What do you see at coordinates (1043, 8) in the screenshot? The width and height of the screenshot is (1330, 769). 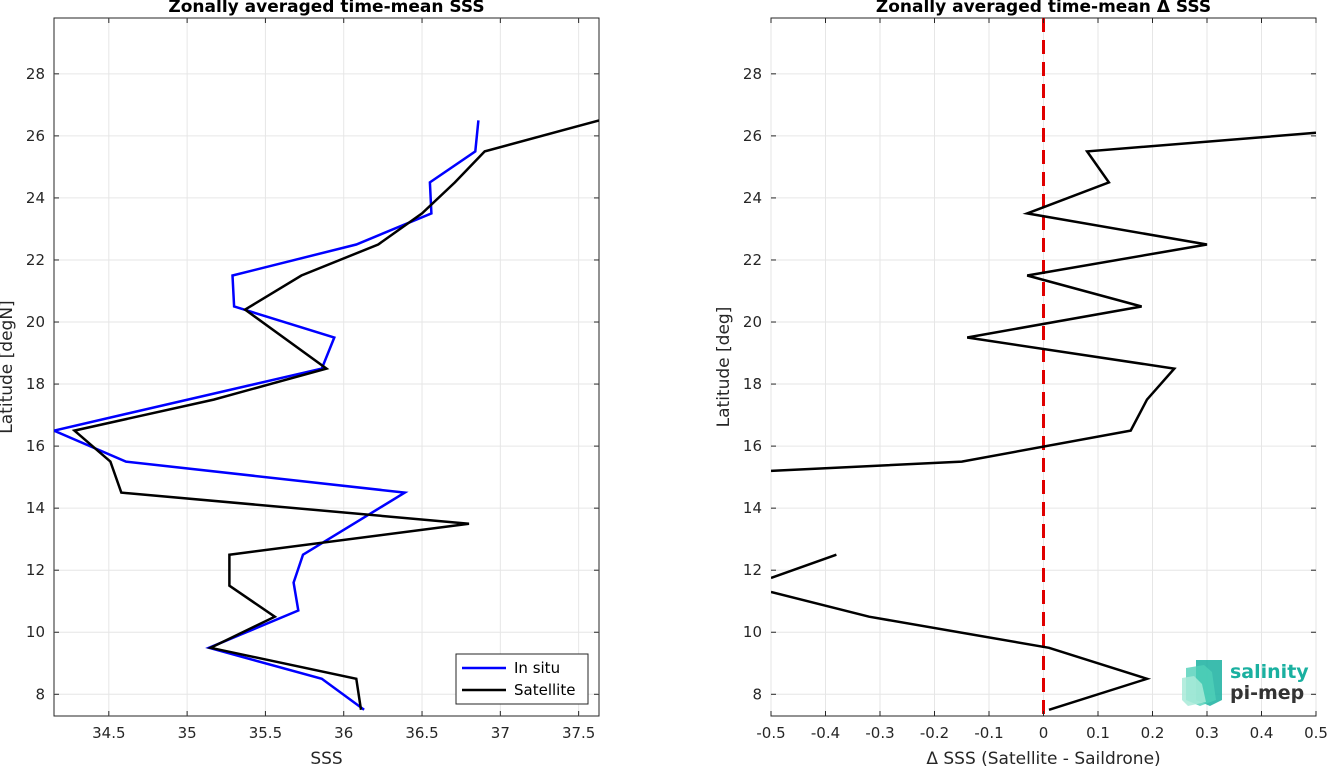 I see `chart-title-right: Zonally averaged time-mean Δ SSS` at bounding box center [1043, 8].